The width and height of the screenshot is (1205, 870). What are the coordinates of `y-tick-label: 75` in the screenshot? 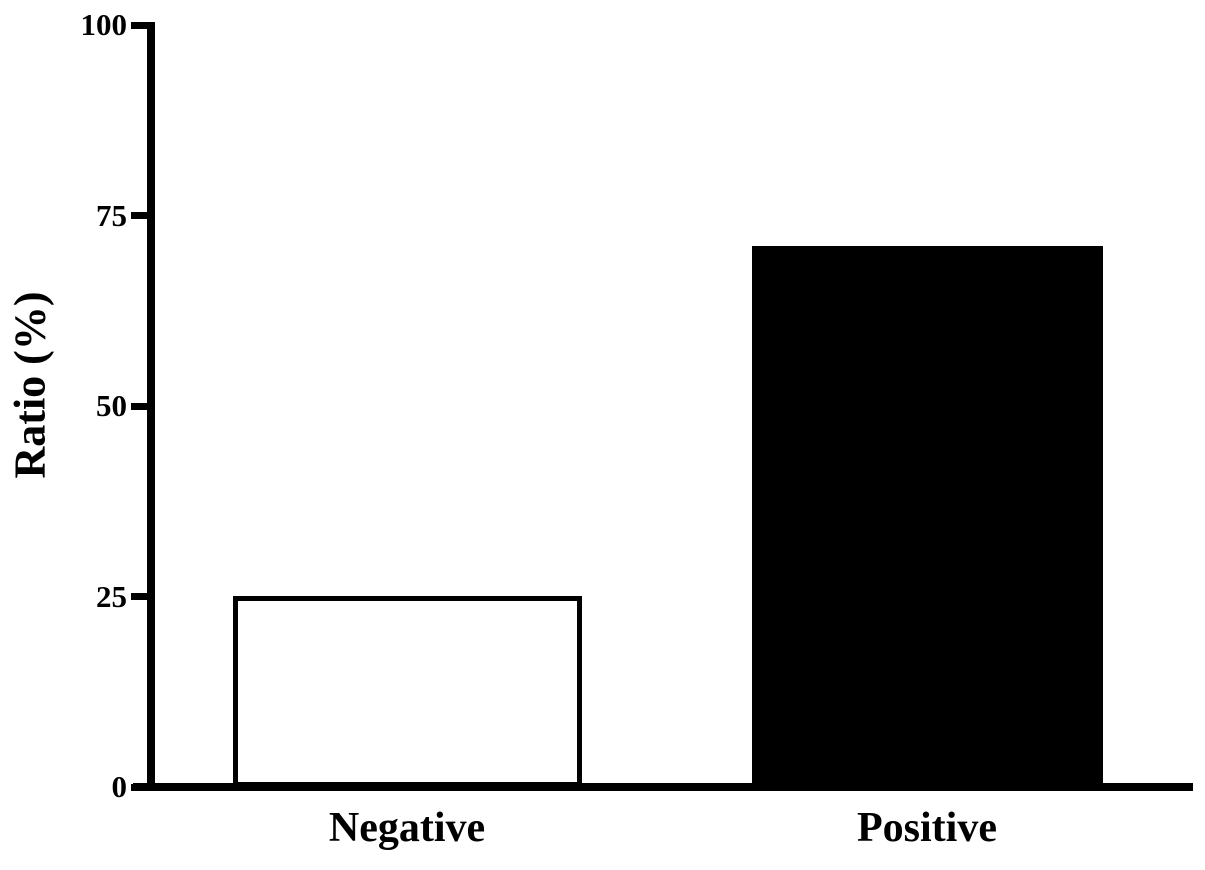 It's located at (111, 215).